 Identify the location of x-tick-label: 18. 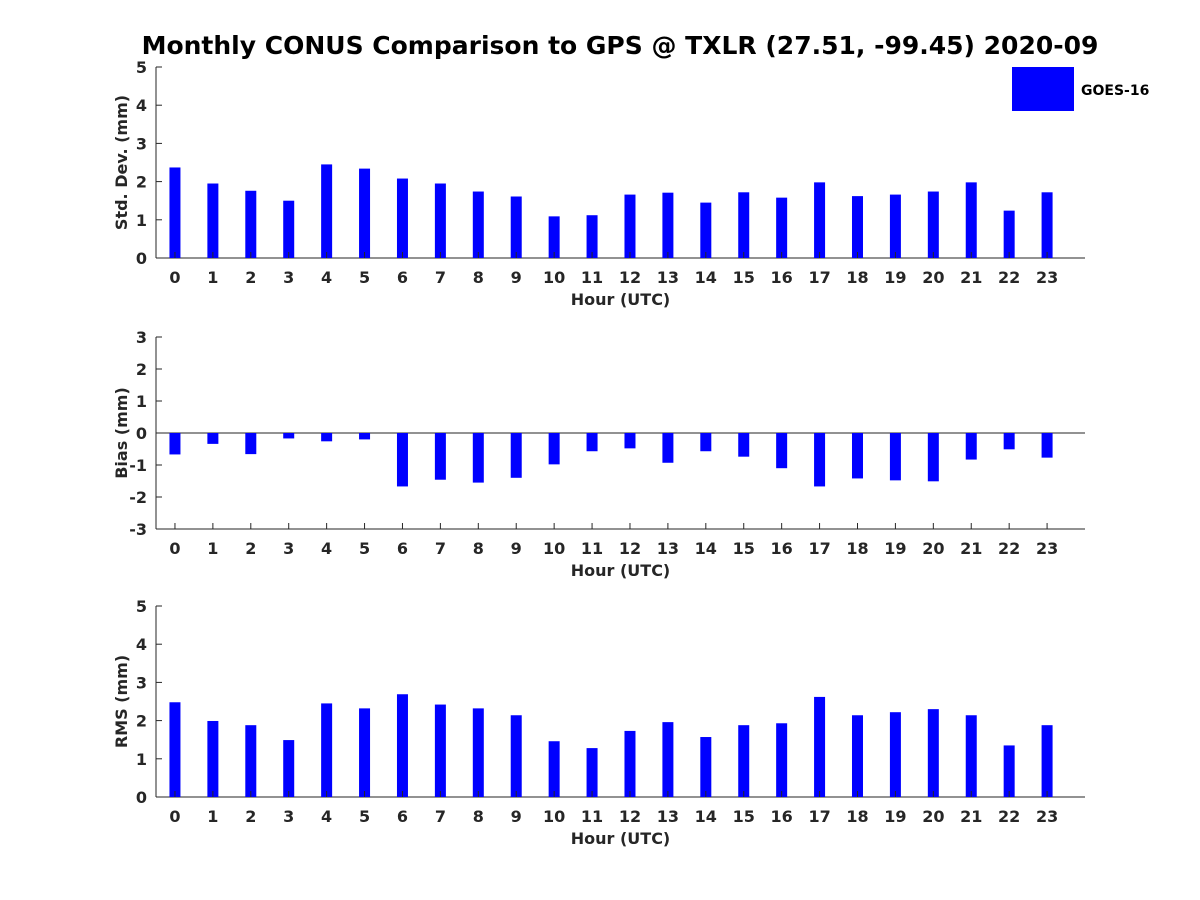
(857, 277).